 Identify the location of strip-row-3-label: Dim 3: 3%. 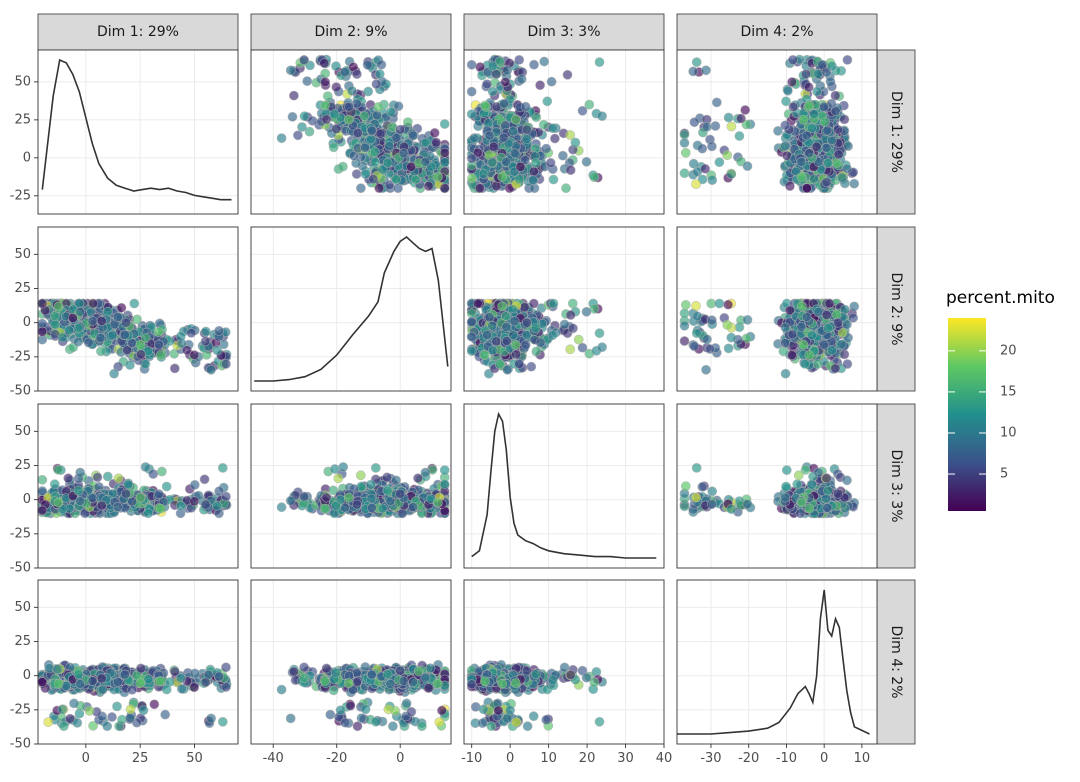
(896, 485).